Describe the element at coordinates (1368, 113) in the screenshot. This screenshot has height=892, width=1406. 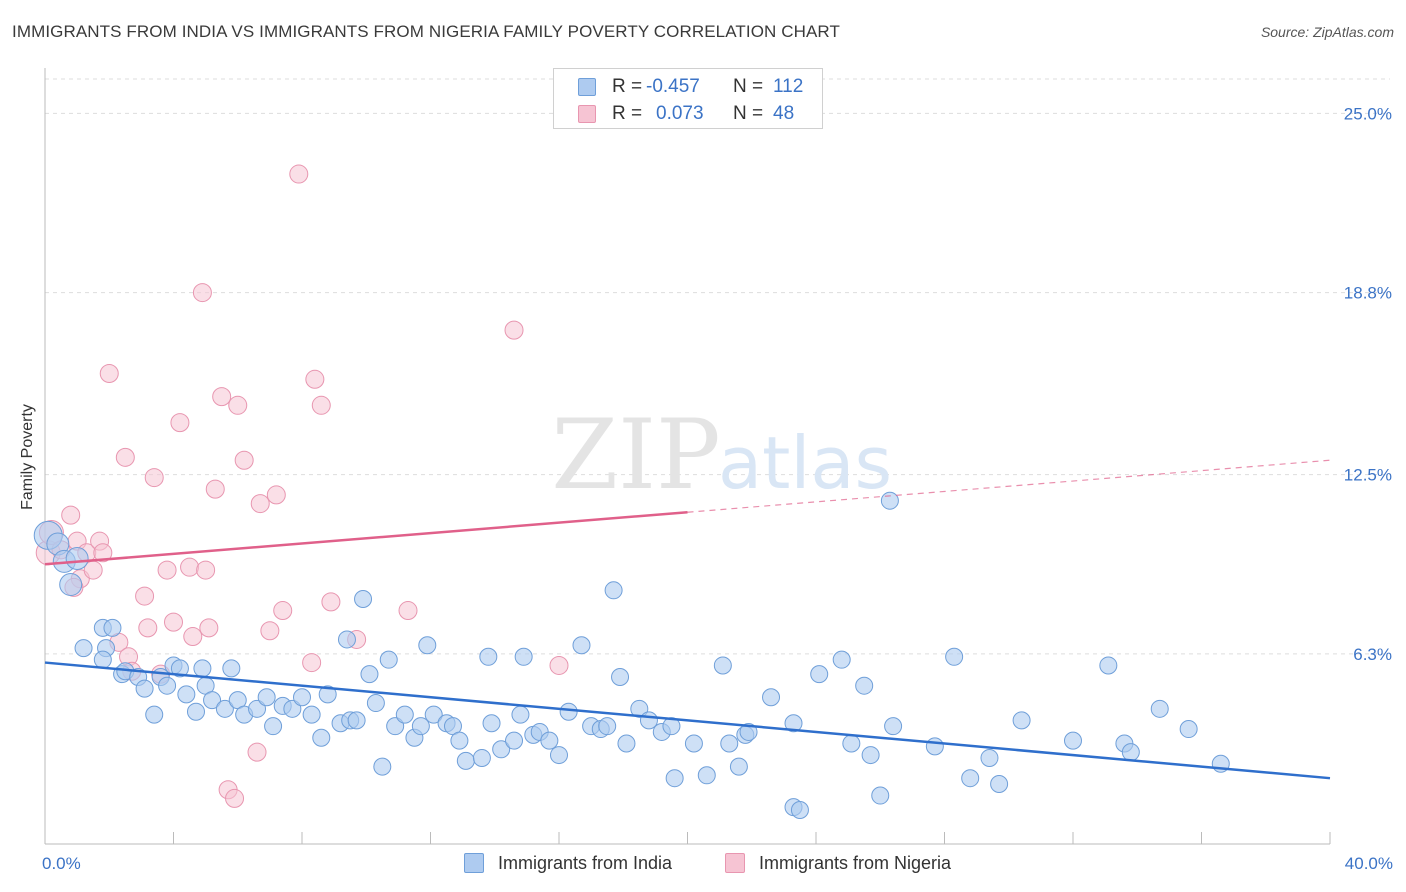
I see `y-tick-label: 25.0%` at that location.